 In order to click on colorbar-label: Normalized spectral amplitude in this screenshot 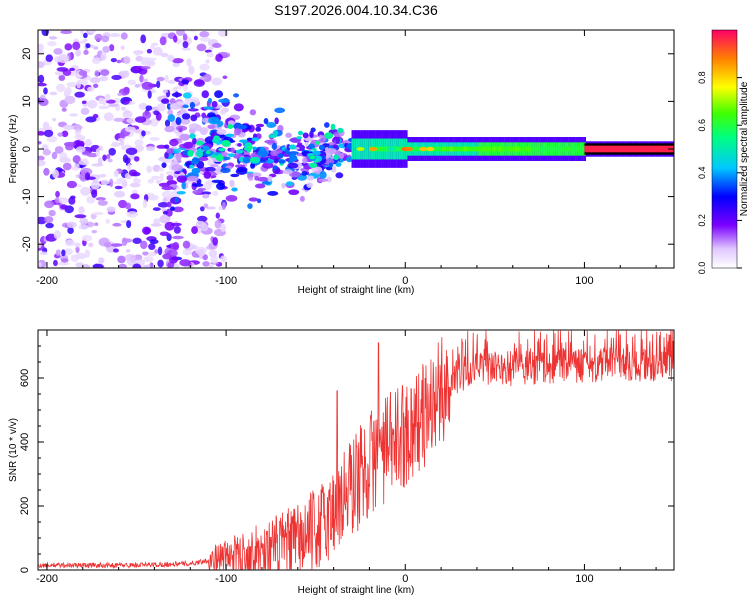, I will do `click(744, 148)`.